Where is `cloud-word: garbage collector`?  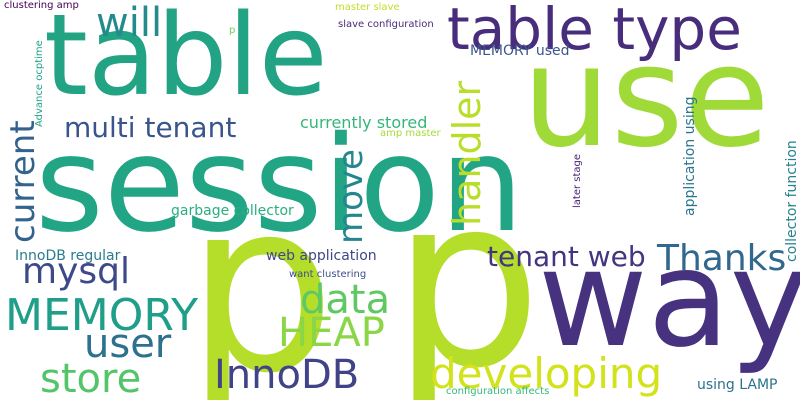 cloud-word: garbage collector is located at coordinates (232, 211).